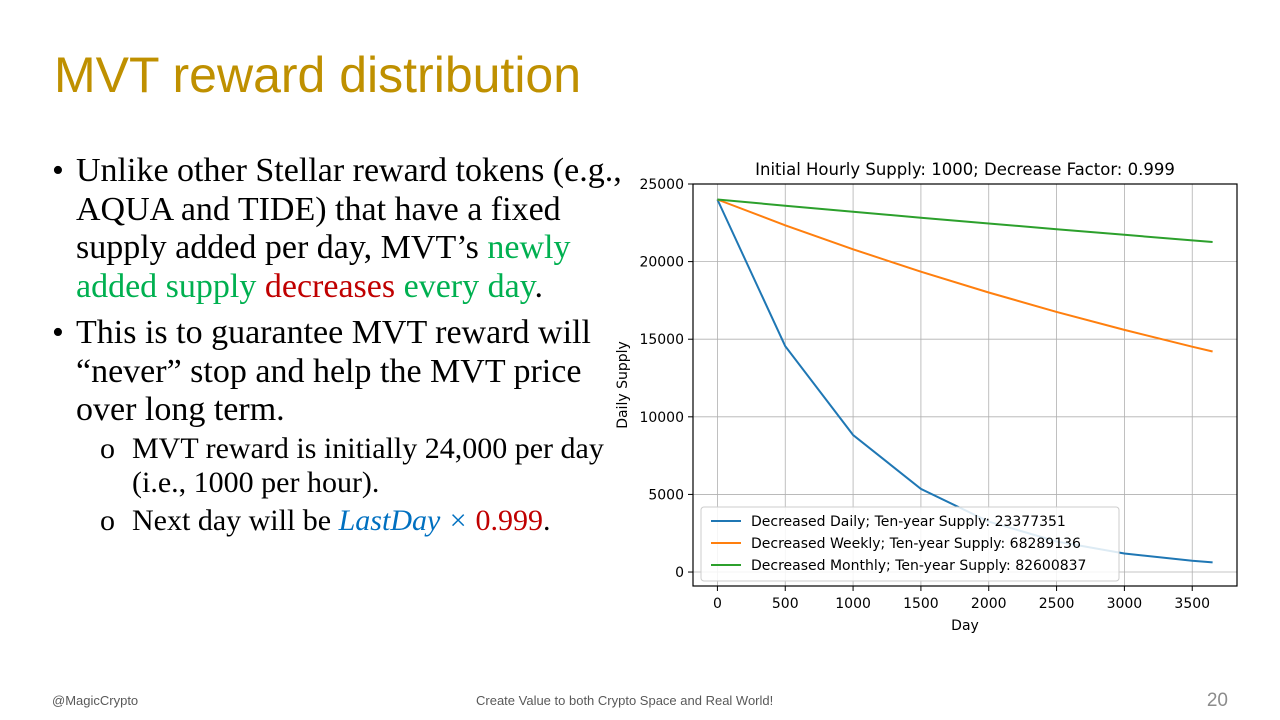 Image resolution: width=1280 pixels, height=720 pixels. Describe the element at coordinates (623, 385) in the screenshot. I see `y-axis-label: Daily Supply` at that location.